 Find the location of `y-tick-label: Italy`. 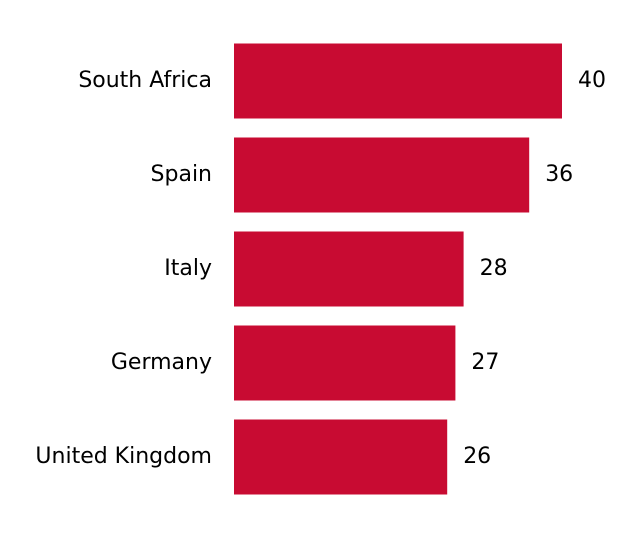

y-tick-label: Italy is located at coordinates (188, 268).